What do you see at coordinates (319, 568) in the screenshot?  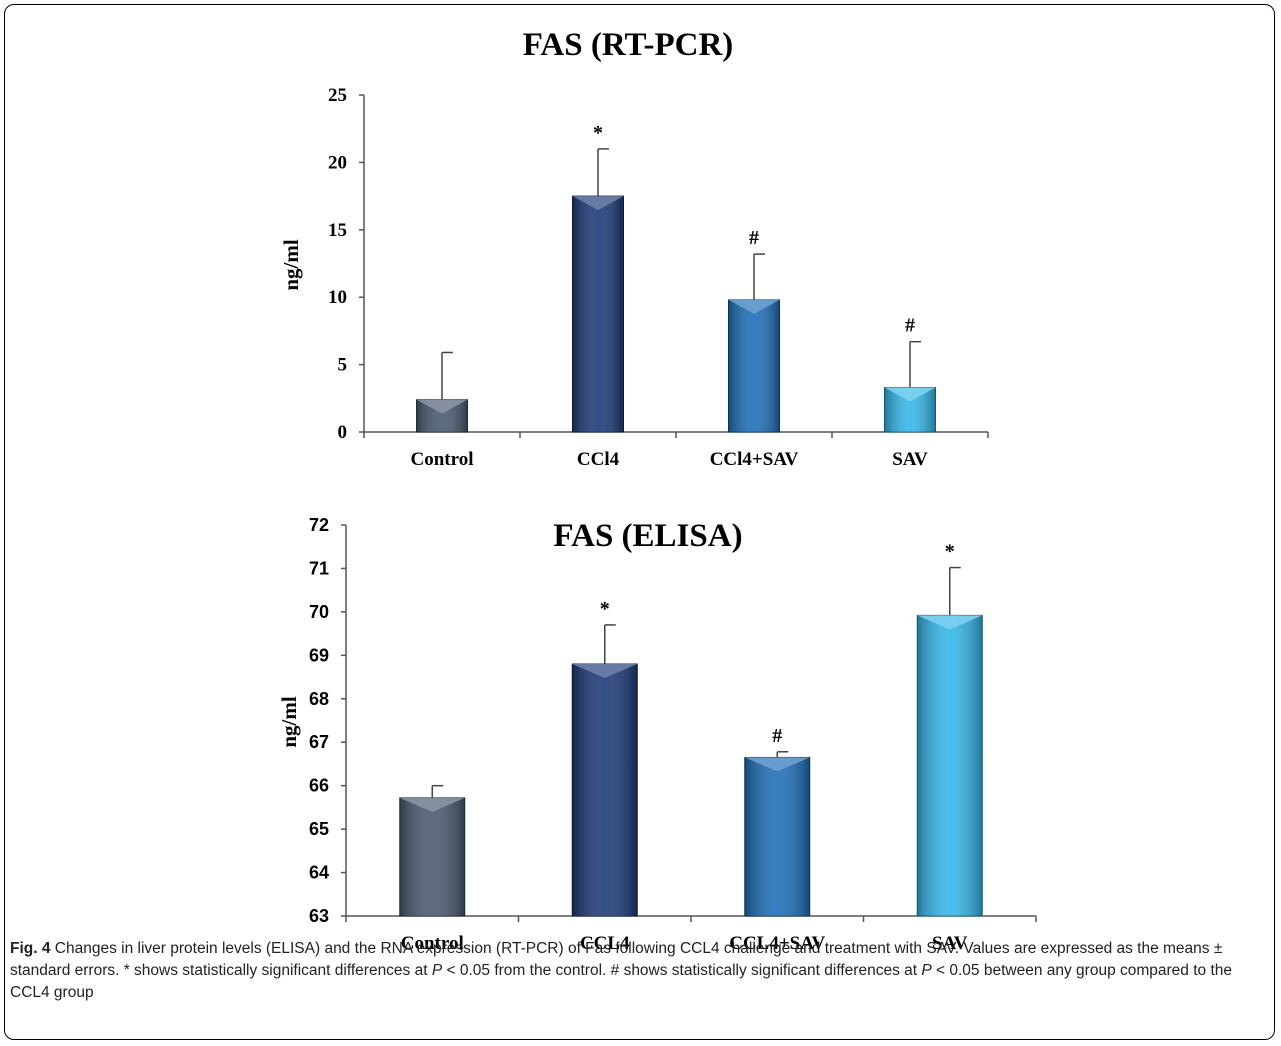 I see `y-tick-label: 71` at bounding box center [319, 568].